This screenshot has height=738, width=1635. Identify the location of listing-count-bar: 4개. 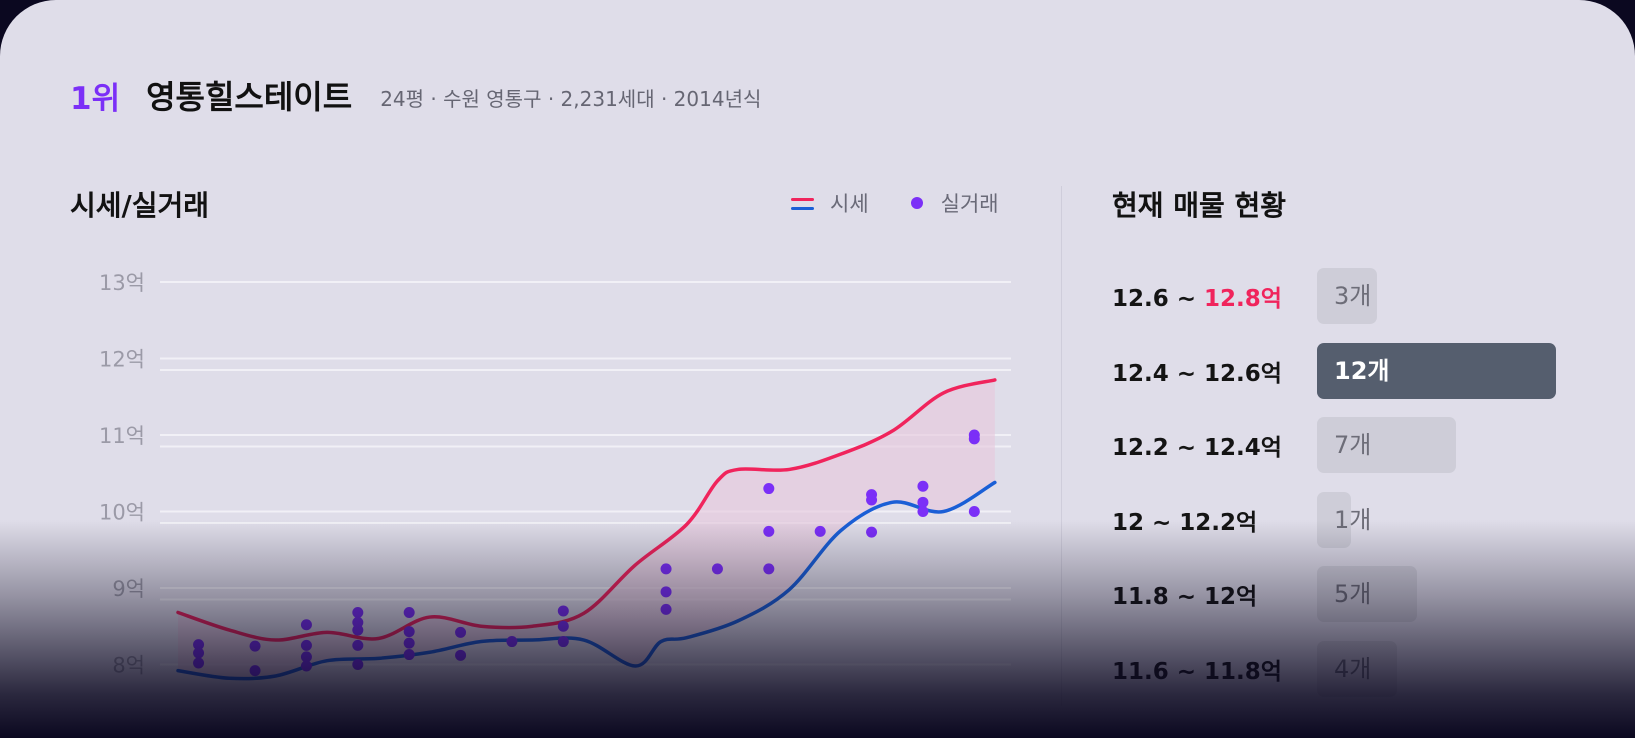
(1442, 668).